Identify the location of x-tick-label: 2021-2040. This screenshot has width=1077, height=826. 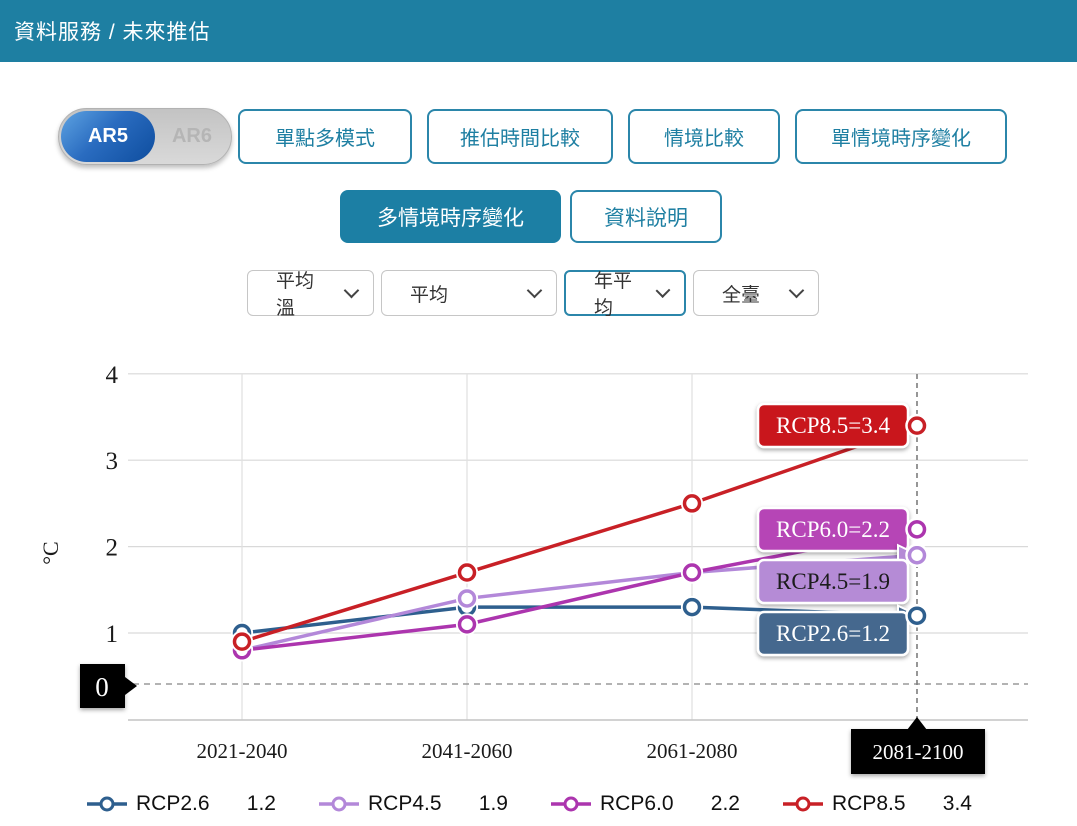
(242, 751).